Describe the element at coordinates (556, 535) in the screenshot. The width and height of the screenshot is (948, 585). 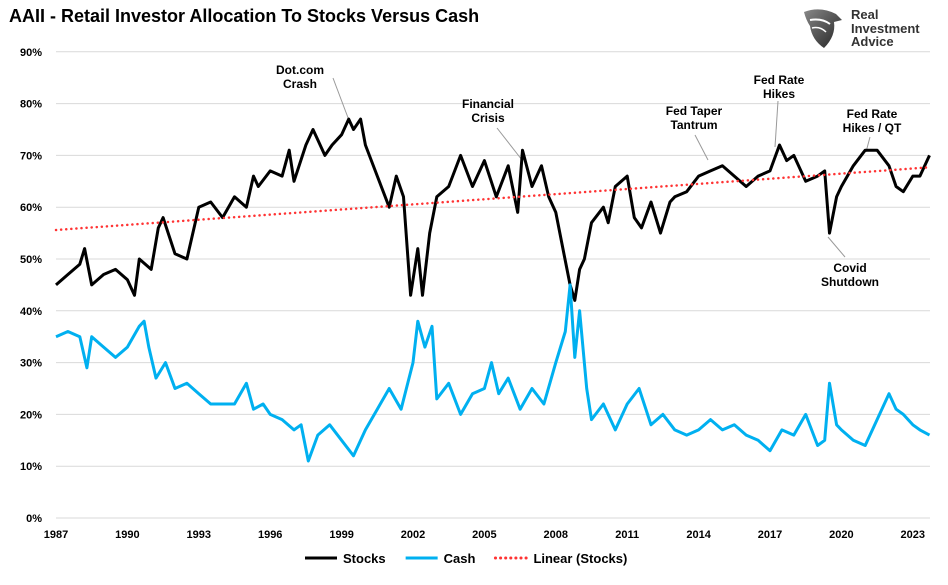
I see `x-tick-label: 2008` at that location.